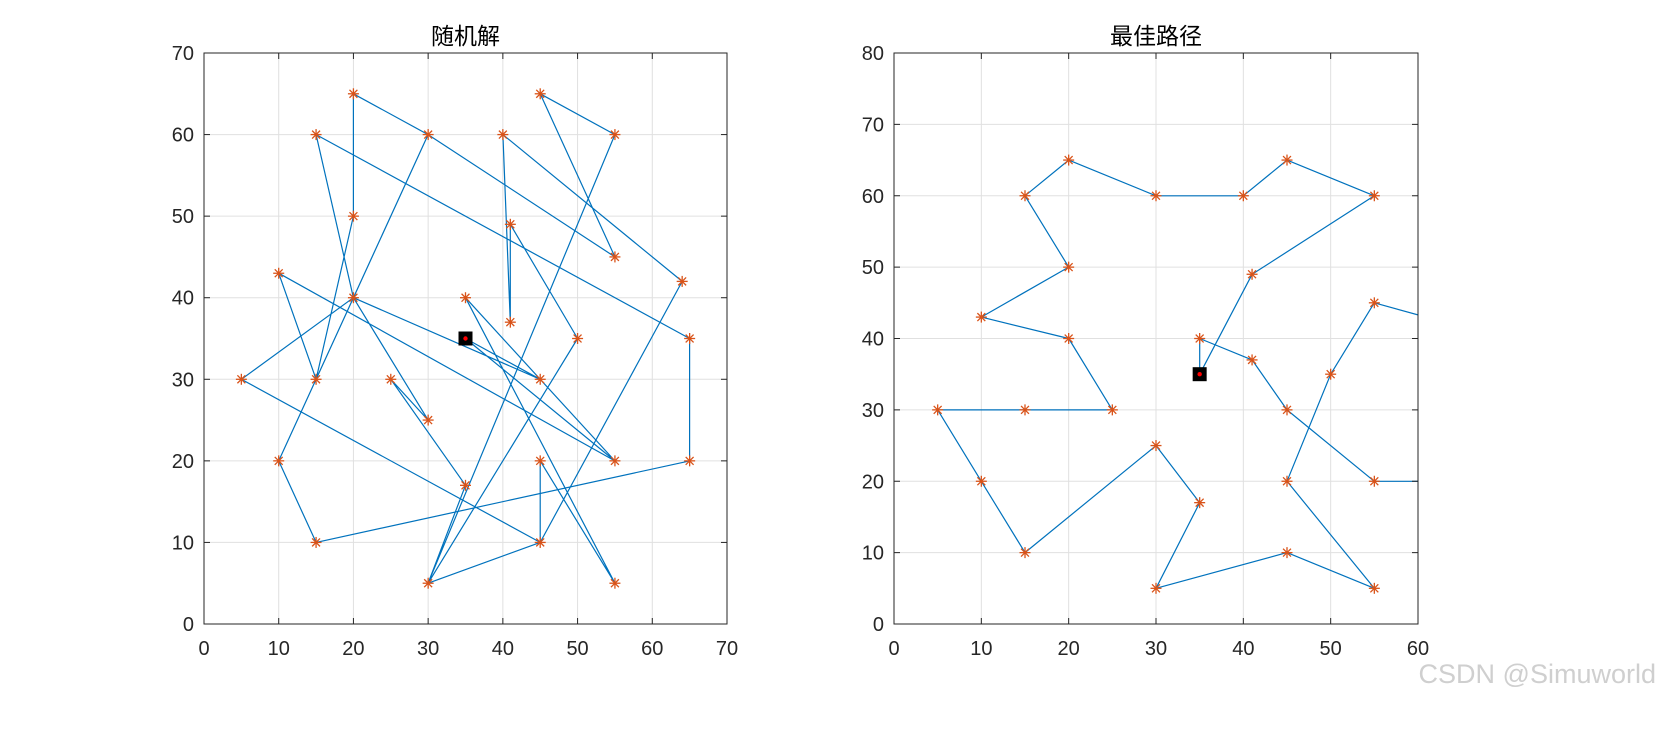  What do you see at coordinates (727, 649) in the screenshot?
I see `x-tick-label: 70` at bounding box center [727, 649].